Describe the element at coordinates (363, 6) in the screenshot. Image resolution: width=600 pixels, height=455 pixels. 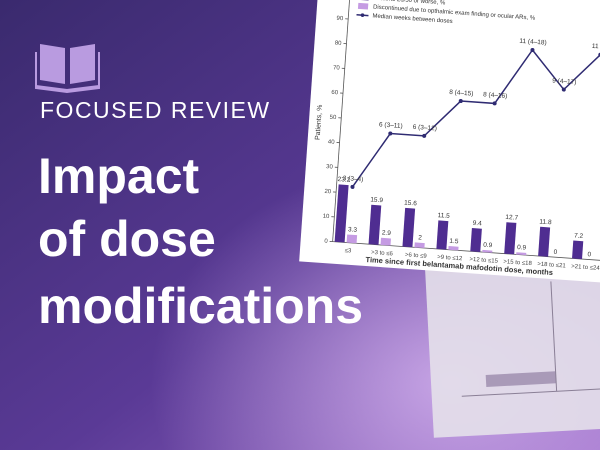
I see `legend-swatch` at that location.